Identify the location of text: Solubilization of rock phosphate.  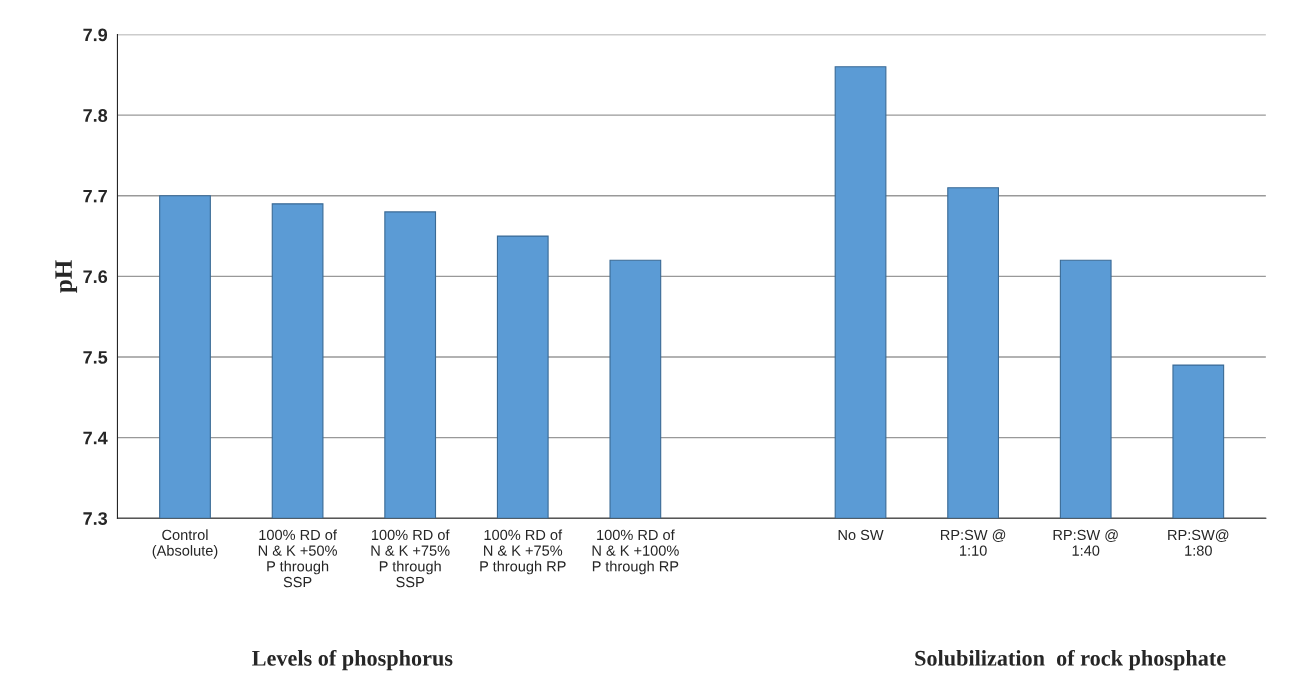
(1070, 660).